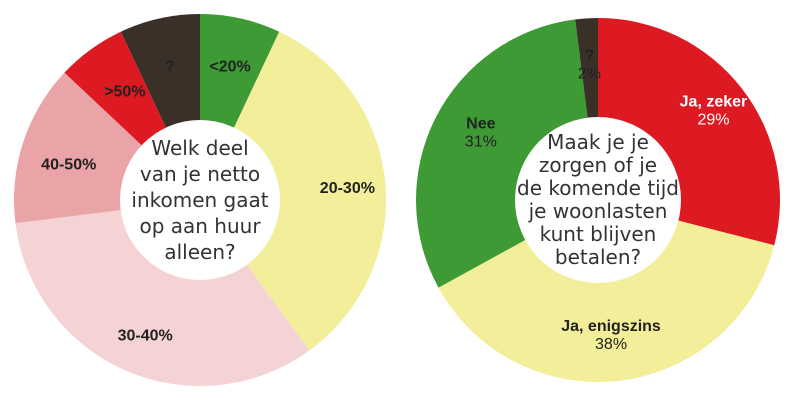 This screenshot has width=800, height=400. I want to click on slice-label-1-4: 40-50%, so click(68, 164).